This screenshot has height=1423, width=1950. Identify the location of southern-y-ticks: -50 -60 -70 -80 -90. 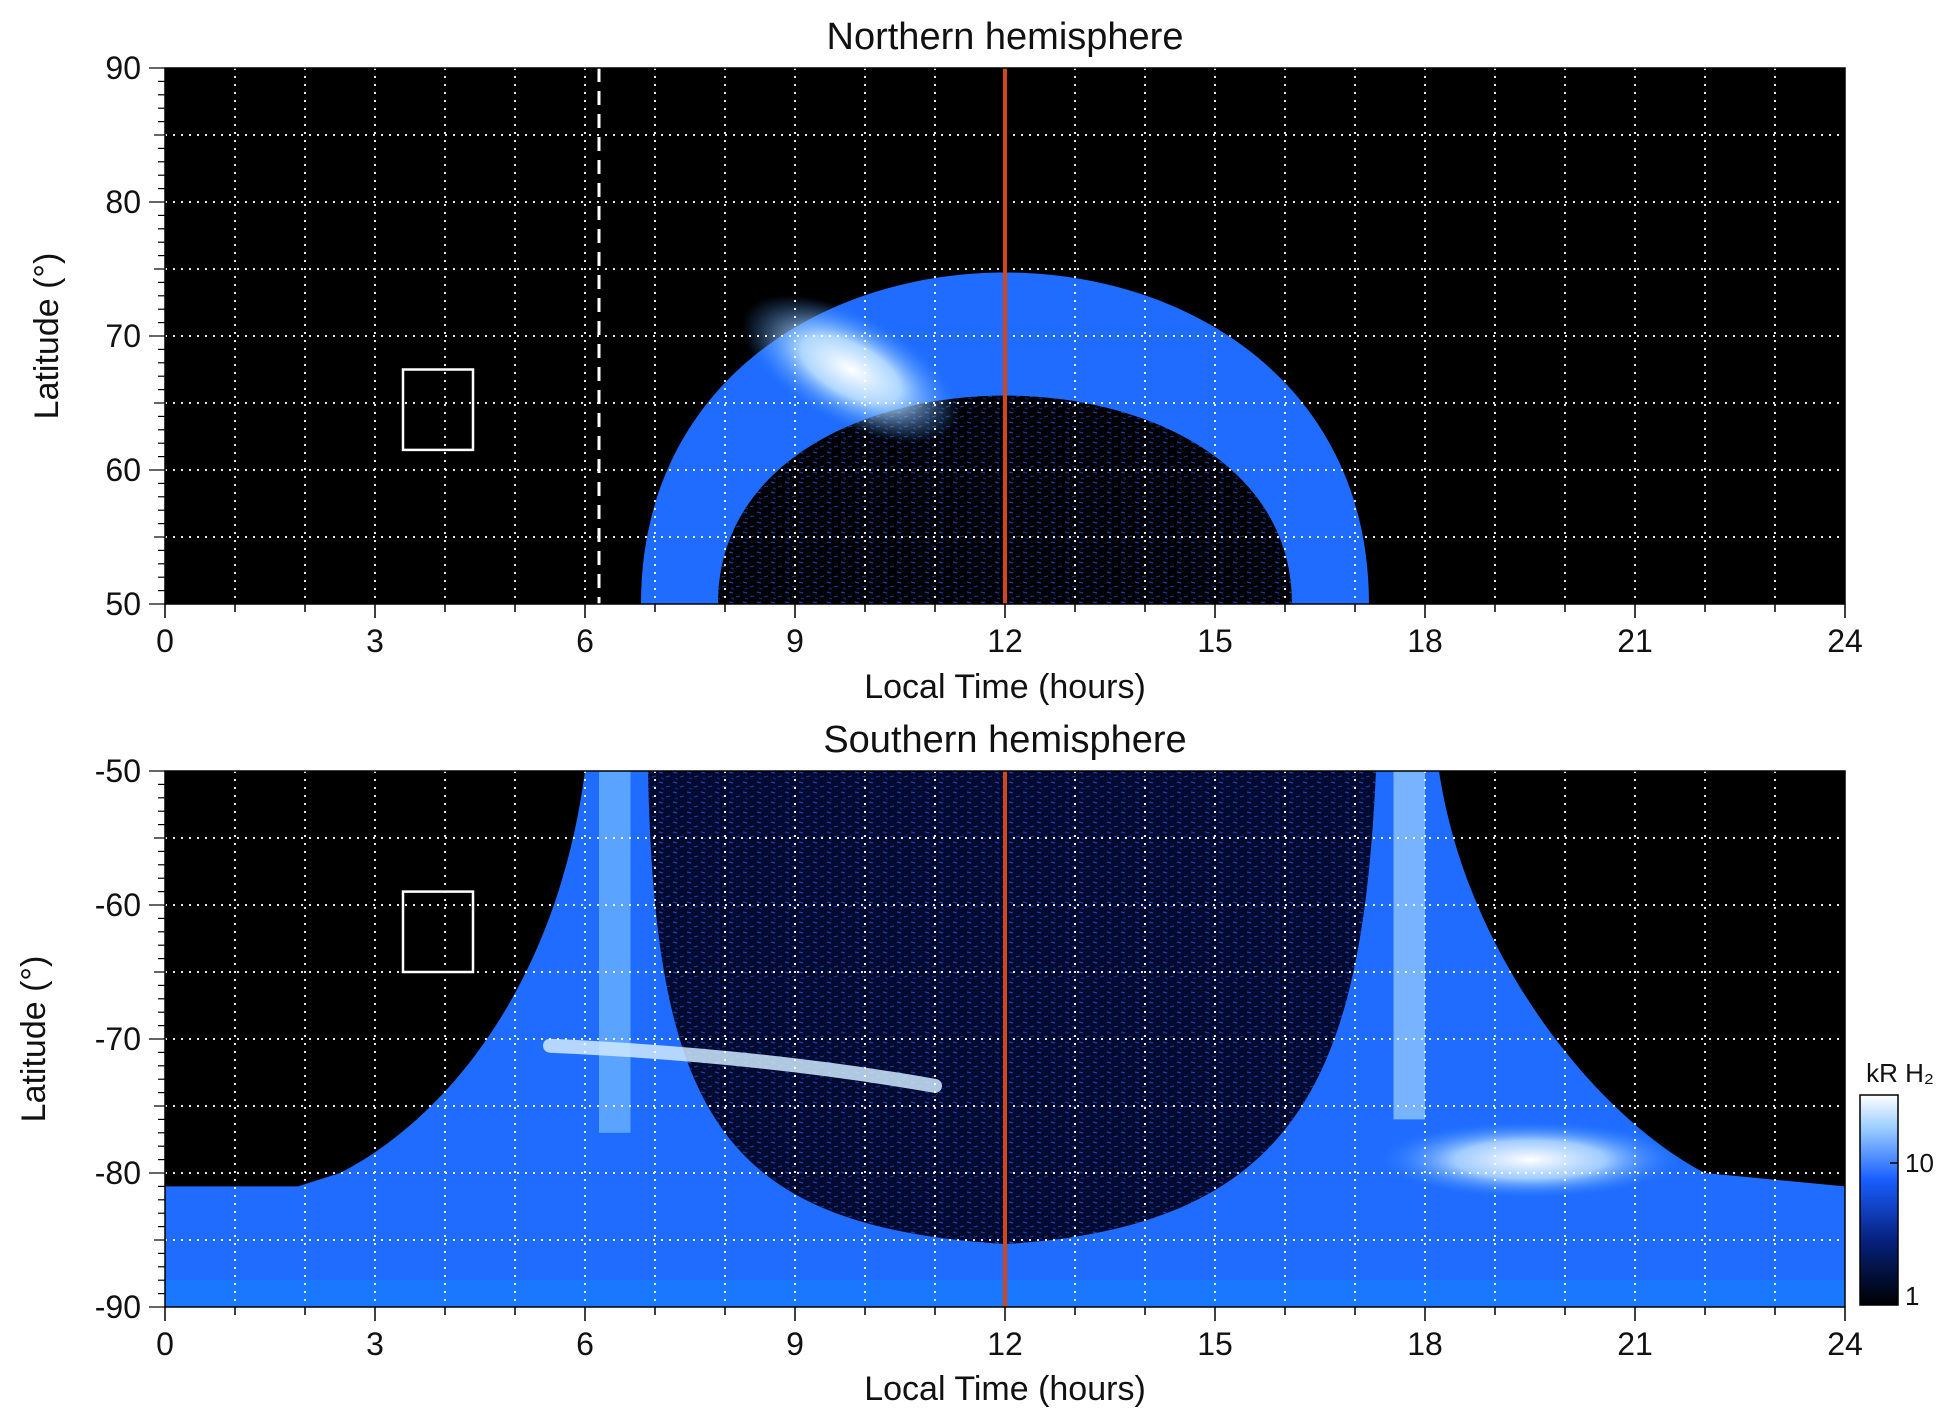
(130, 1039).